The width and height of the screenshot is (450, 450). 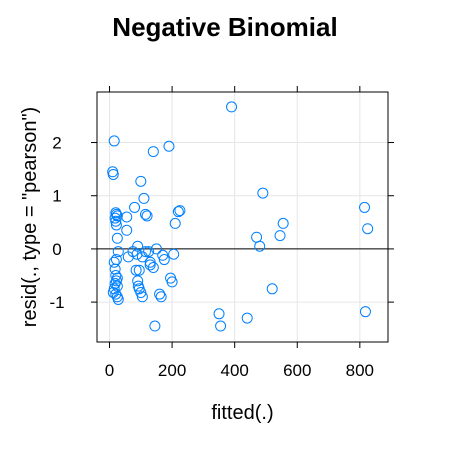 What do you see at coordinates (56, 196) in the screenshot?
I see `y-tick-label: 1` at bounding box center [56, 196].